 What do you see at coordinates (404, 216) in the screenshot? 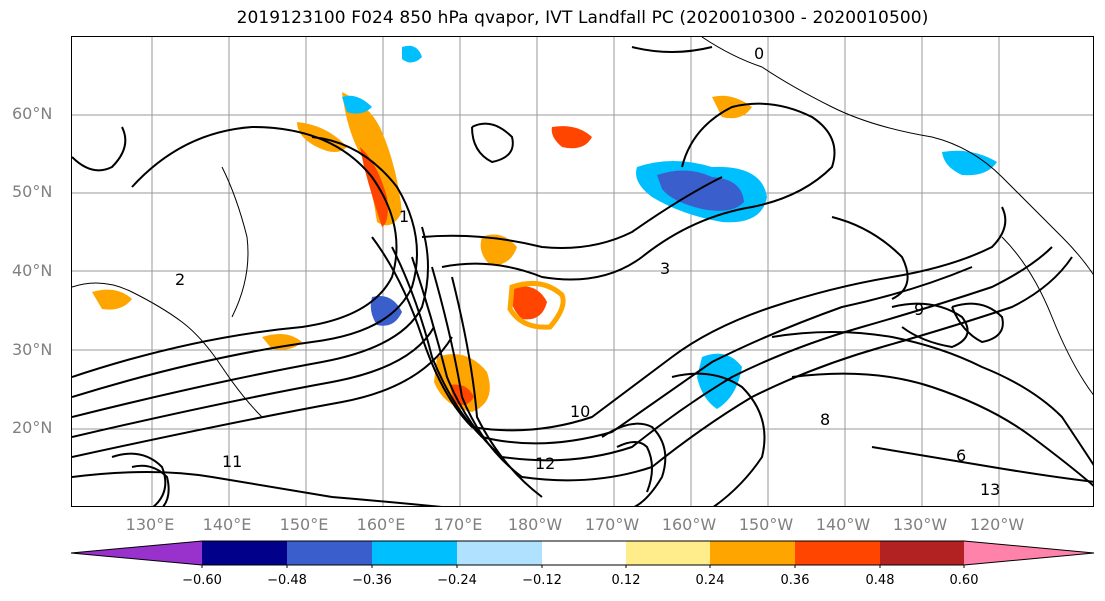
I see `contour-label: 1` at bounding box center [404, 216].